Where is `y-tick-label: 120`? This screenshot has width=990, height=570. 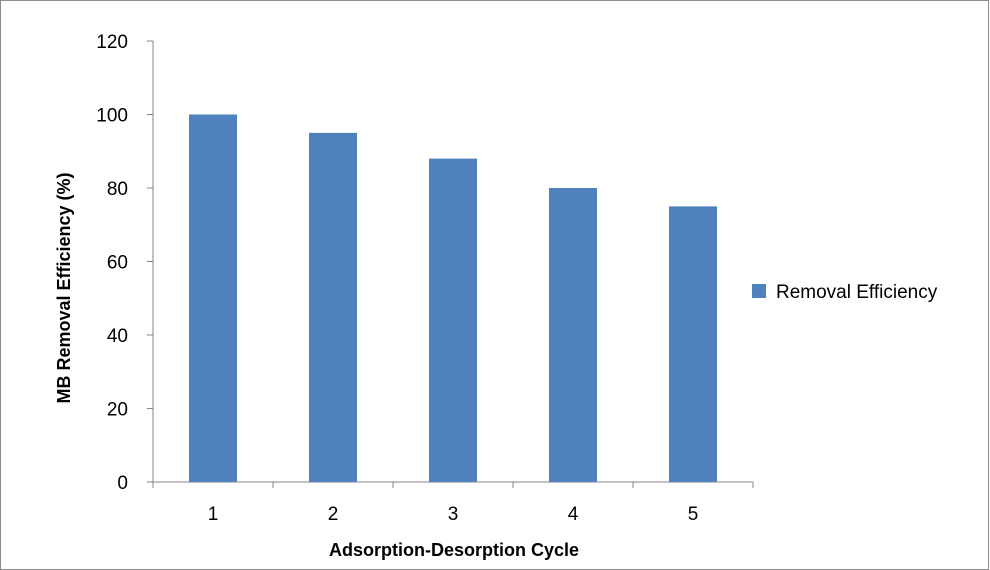 y-tick-label: 120 is located at coordinates (112, 42).